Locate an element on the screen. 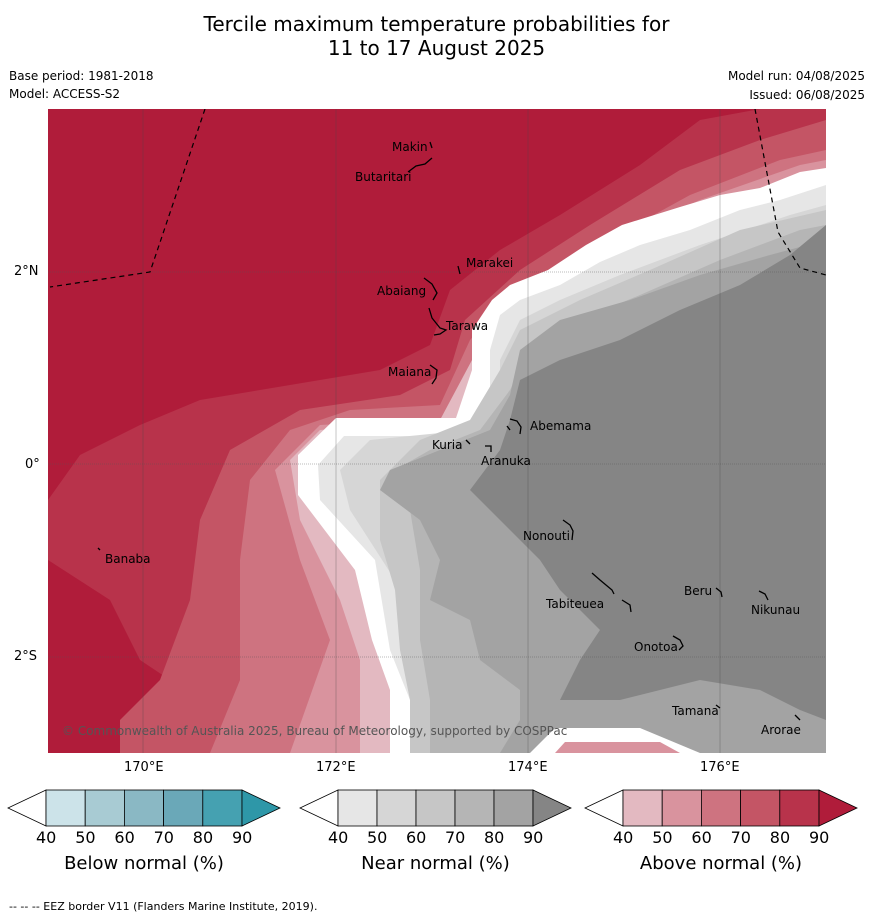 The image size is (873, 919). lon-label-172e: 172°E is located at coordinates (336, 767).